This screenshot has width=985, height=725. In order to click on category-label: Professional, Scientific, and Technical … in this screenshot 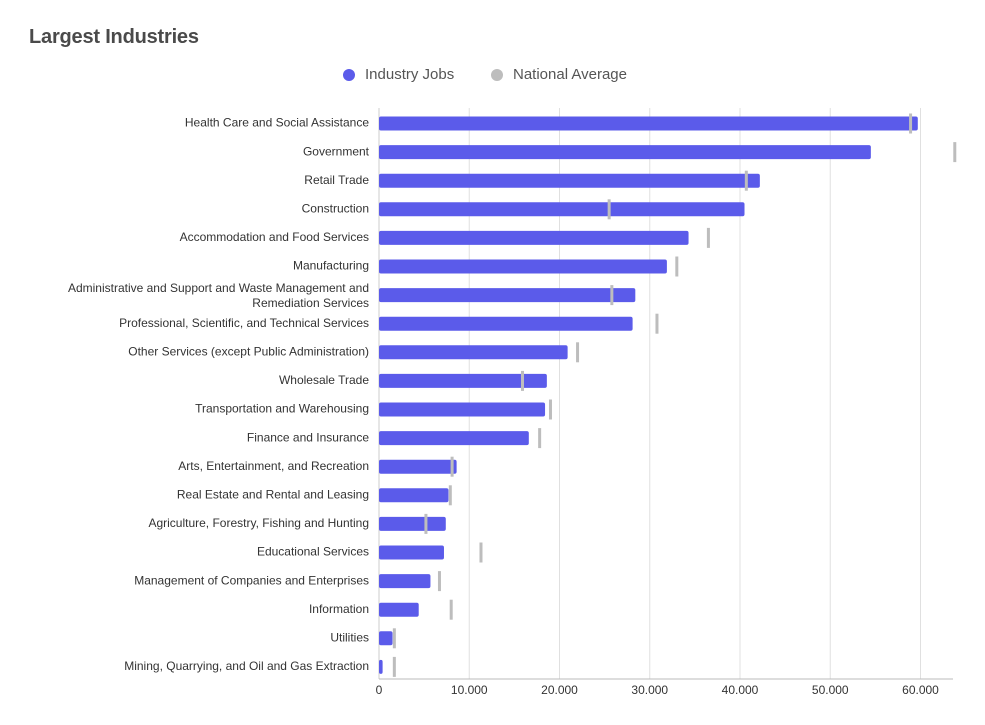, I will do `click(244, 323)`.